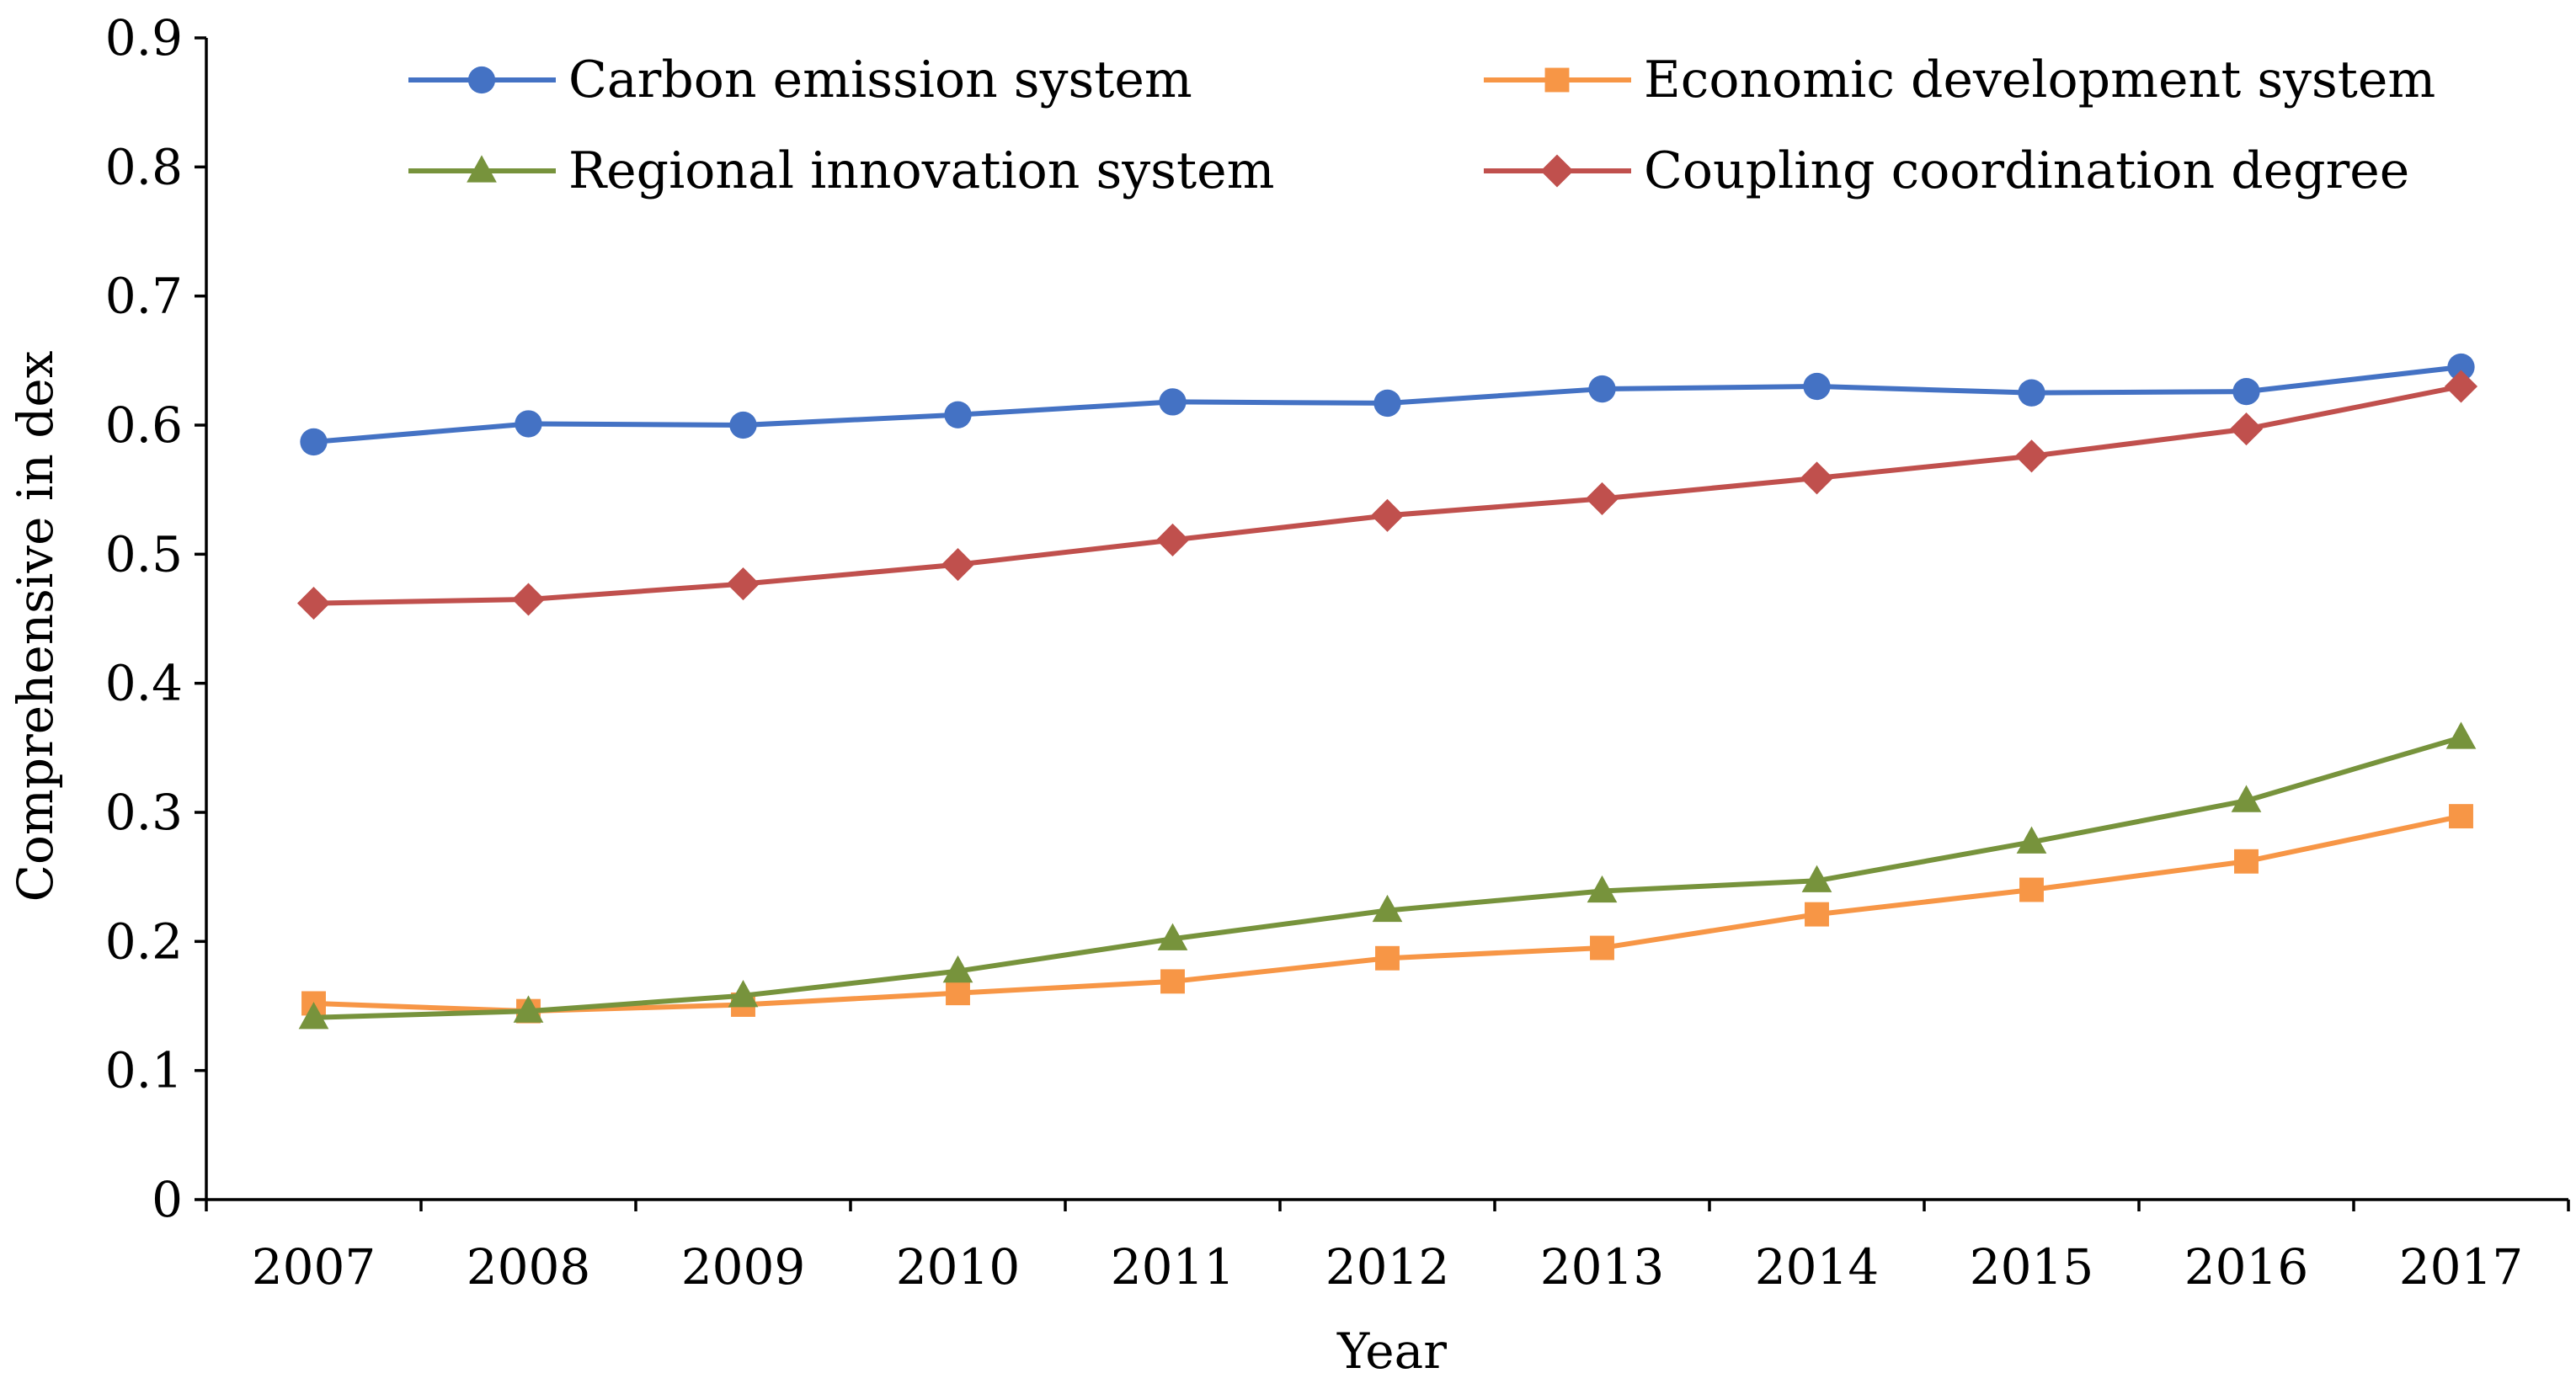  What do you see at coordinates (144, 1071) in the screenshot?
I see `y-tick-label: 0.1` at bounding box center [144, 1071].